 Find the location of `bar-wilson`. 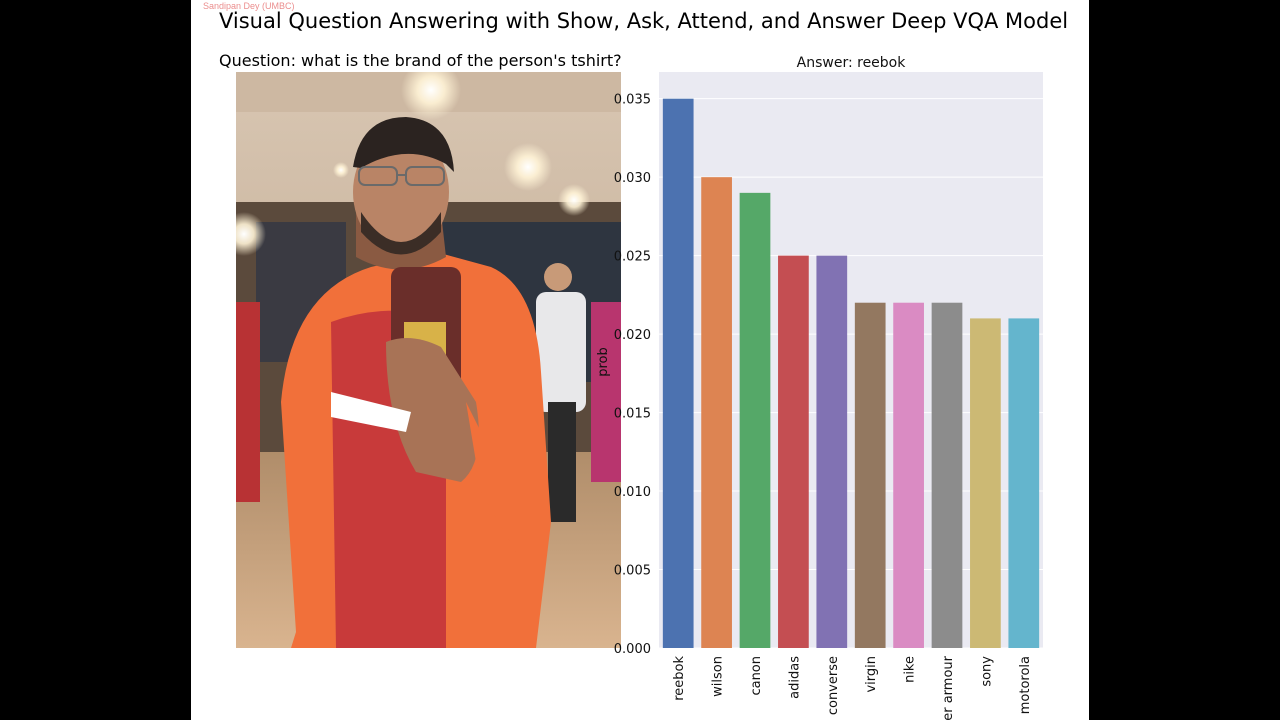

bar-wilson is located at coordinates (716, 412).